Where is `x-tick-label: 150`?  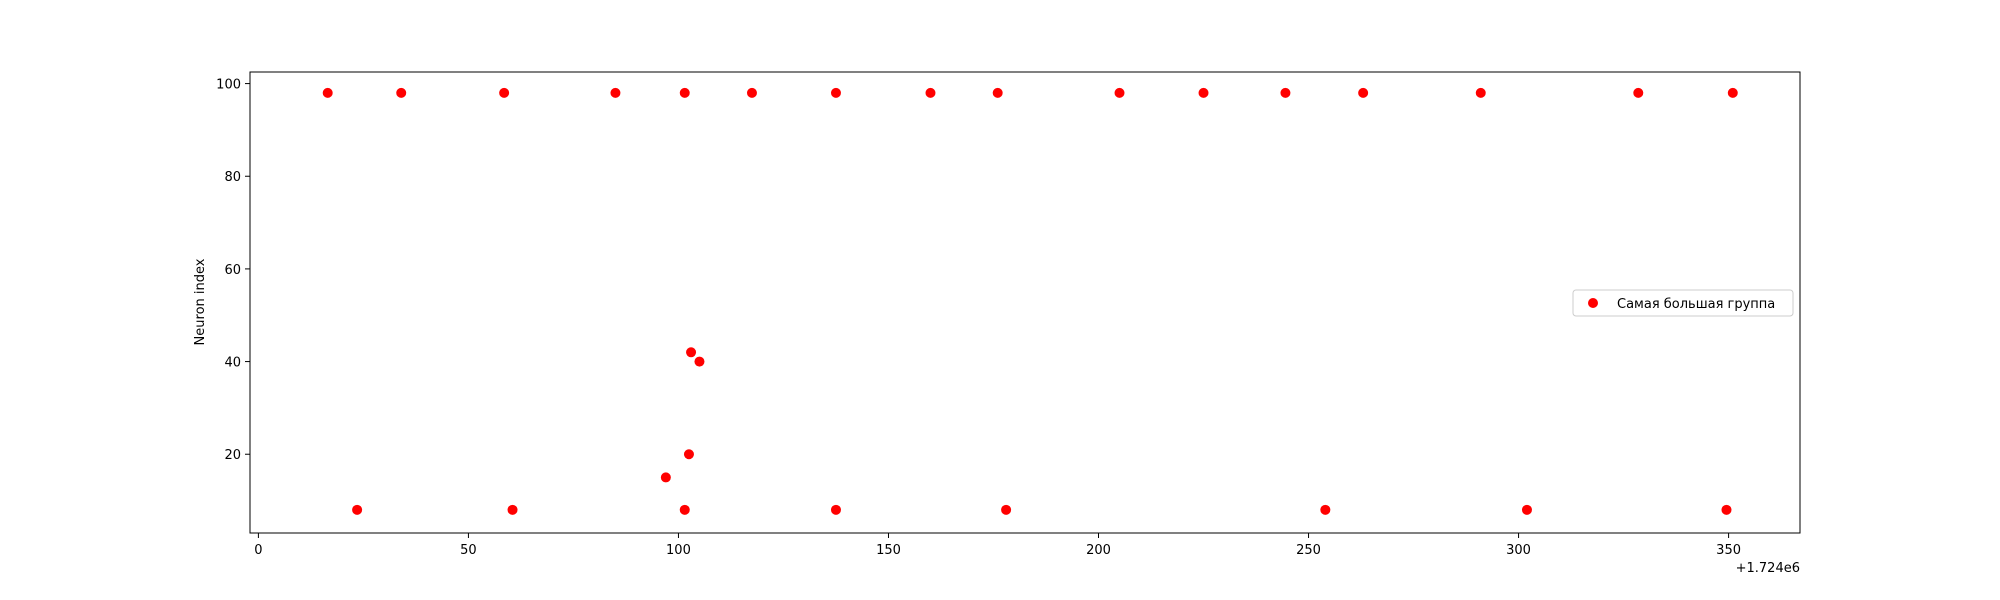
x-tick-label: 150 is located at coordinates (888, 550).